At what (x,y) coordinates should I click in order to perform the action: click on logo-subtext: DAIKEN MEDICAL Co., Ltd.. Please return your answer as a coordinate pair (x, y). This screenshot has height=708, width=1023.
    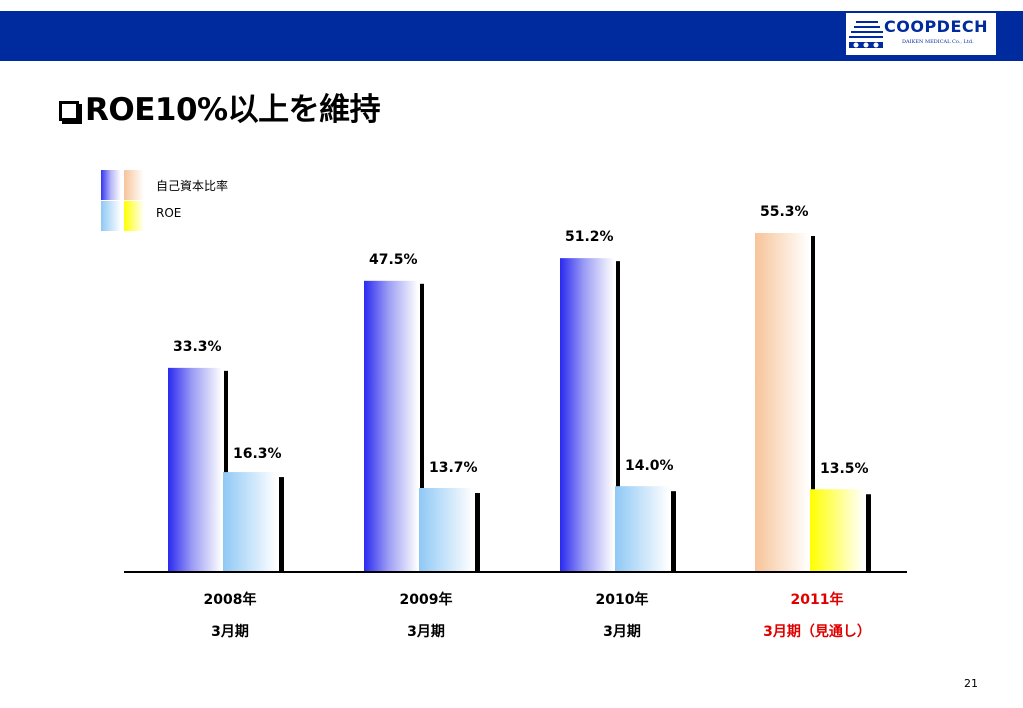
    Looking at the image, I should click on (938, 42).